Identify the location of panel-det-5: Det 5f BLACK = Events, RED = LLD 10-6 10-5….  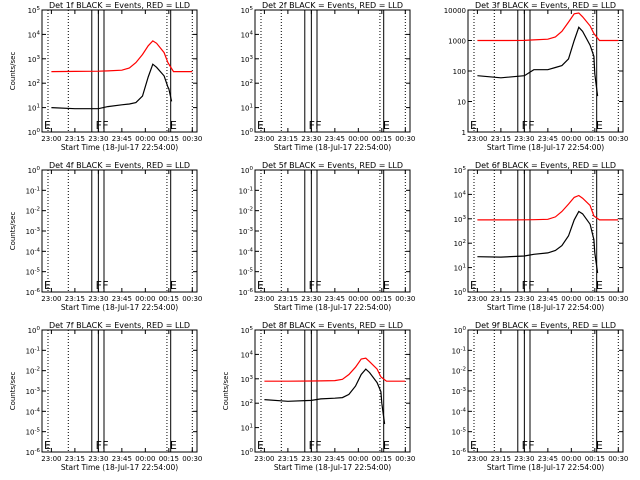
(327, 236).